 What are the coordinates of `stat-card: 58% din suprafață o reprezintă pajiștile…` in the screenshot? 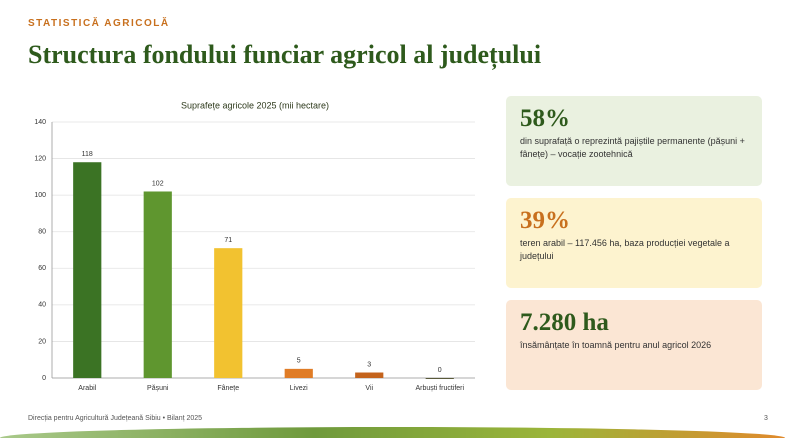 It's located at (634, 141).